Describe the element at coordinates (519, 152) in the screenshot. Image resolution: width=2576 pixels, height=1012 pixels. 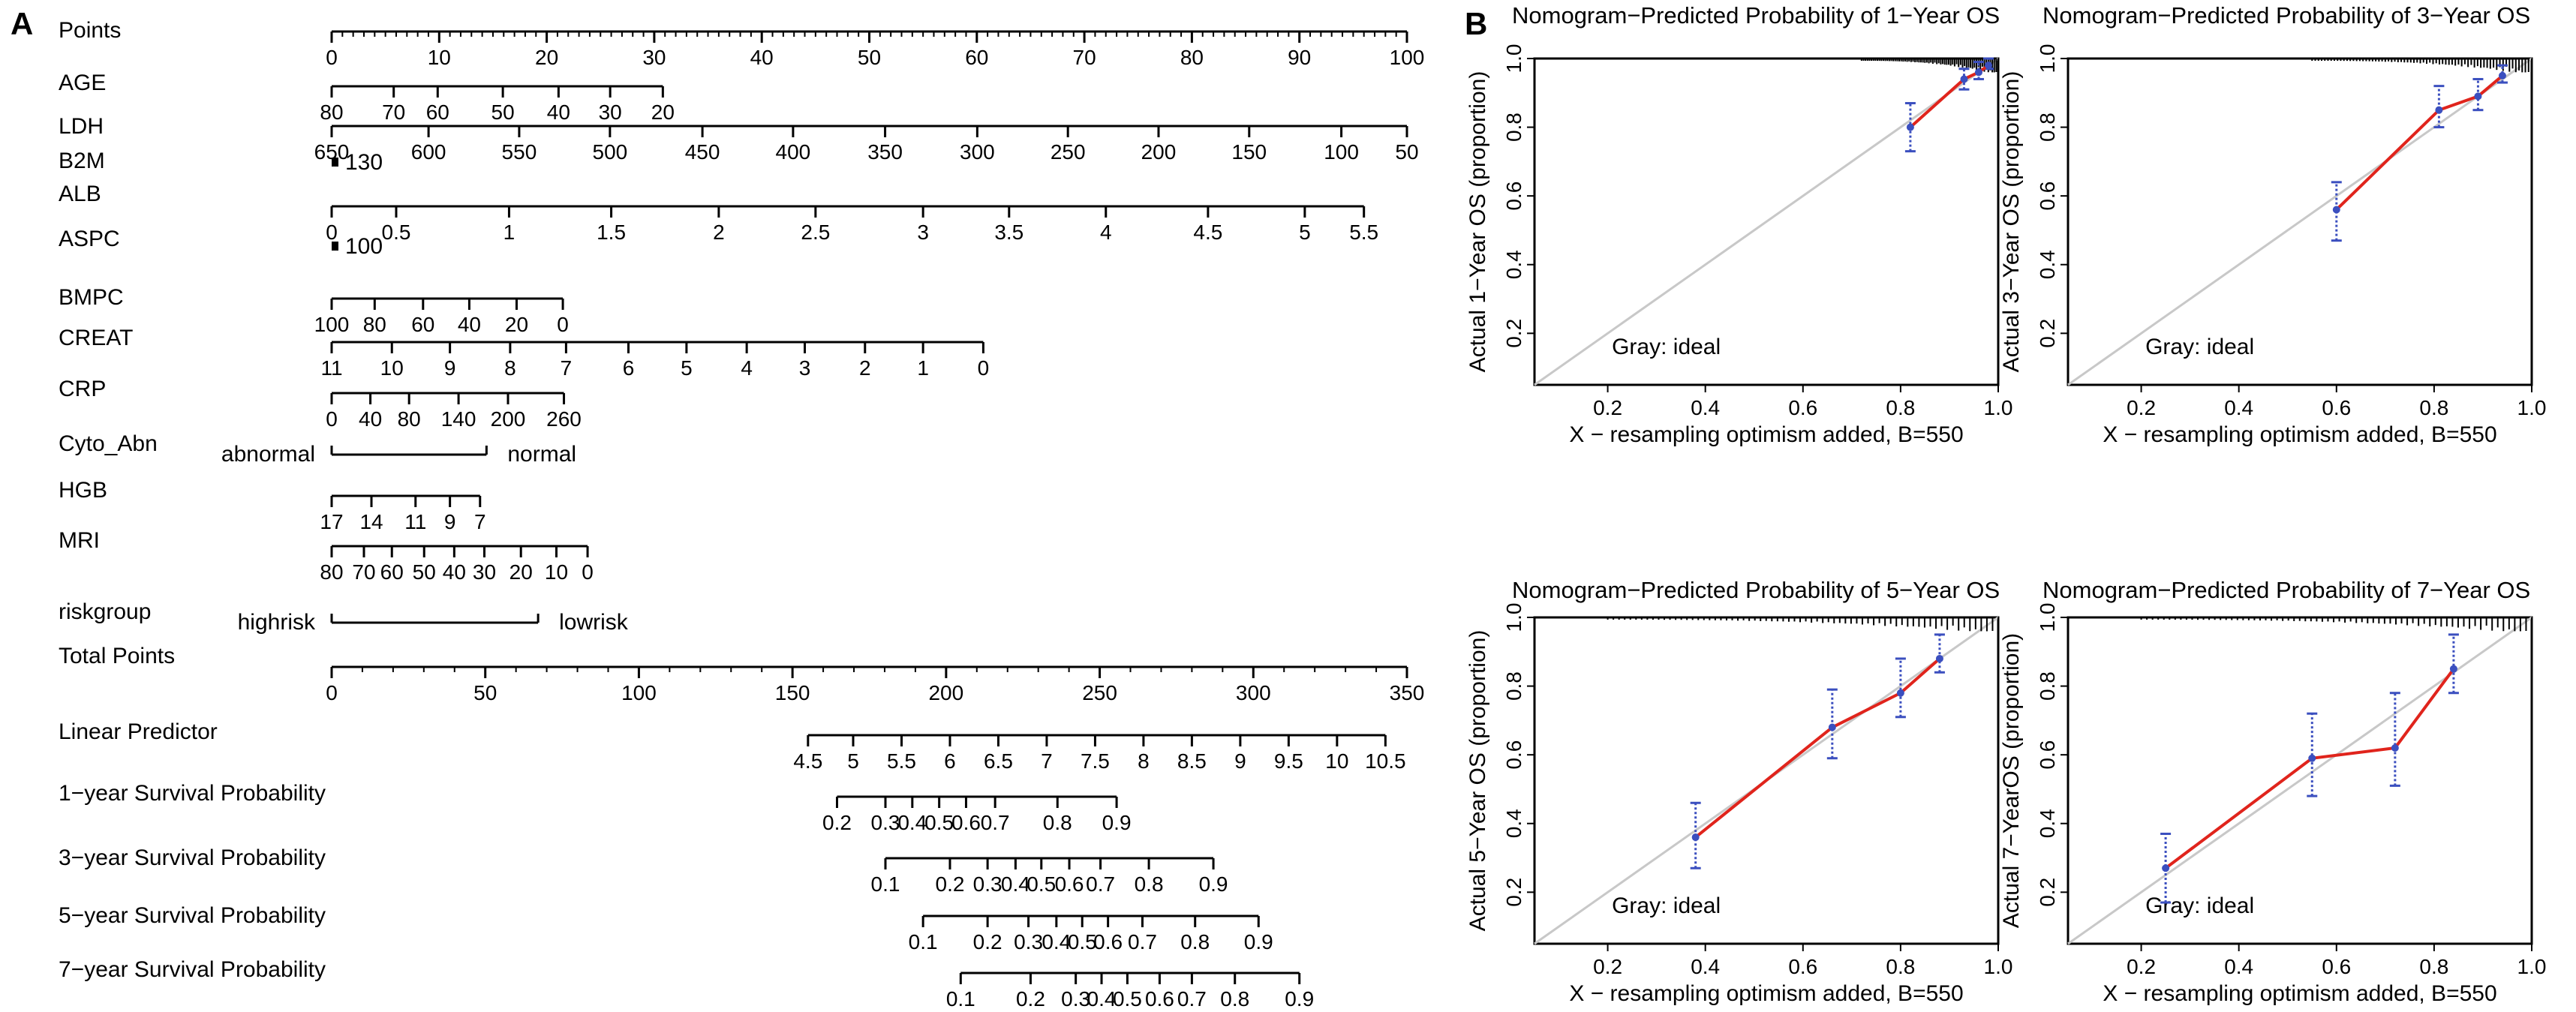
I see `tick-label: 550` at that location.